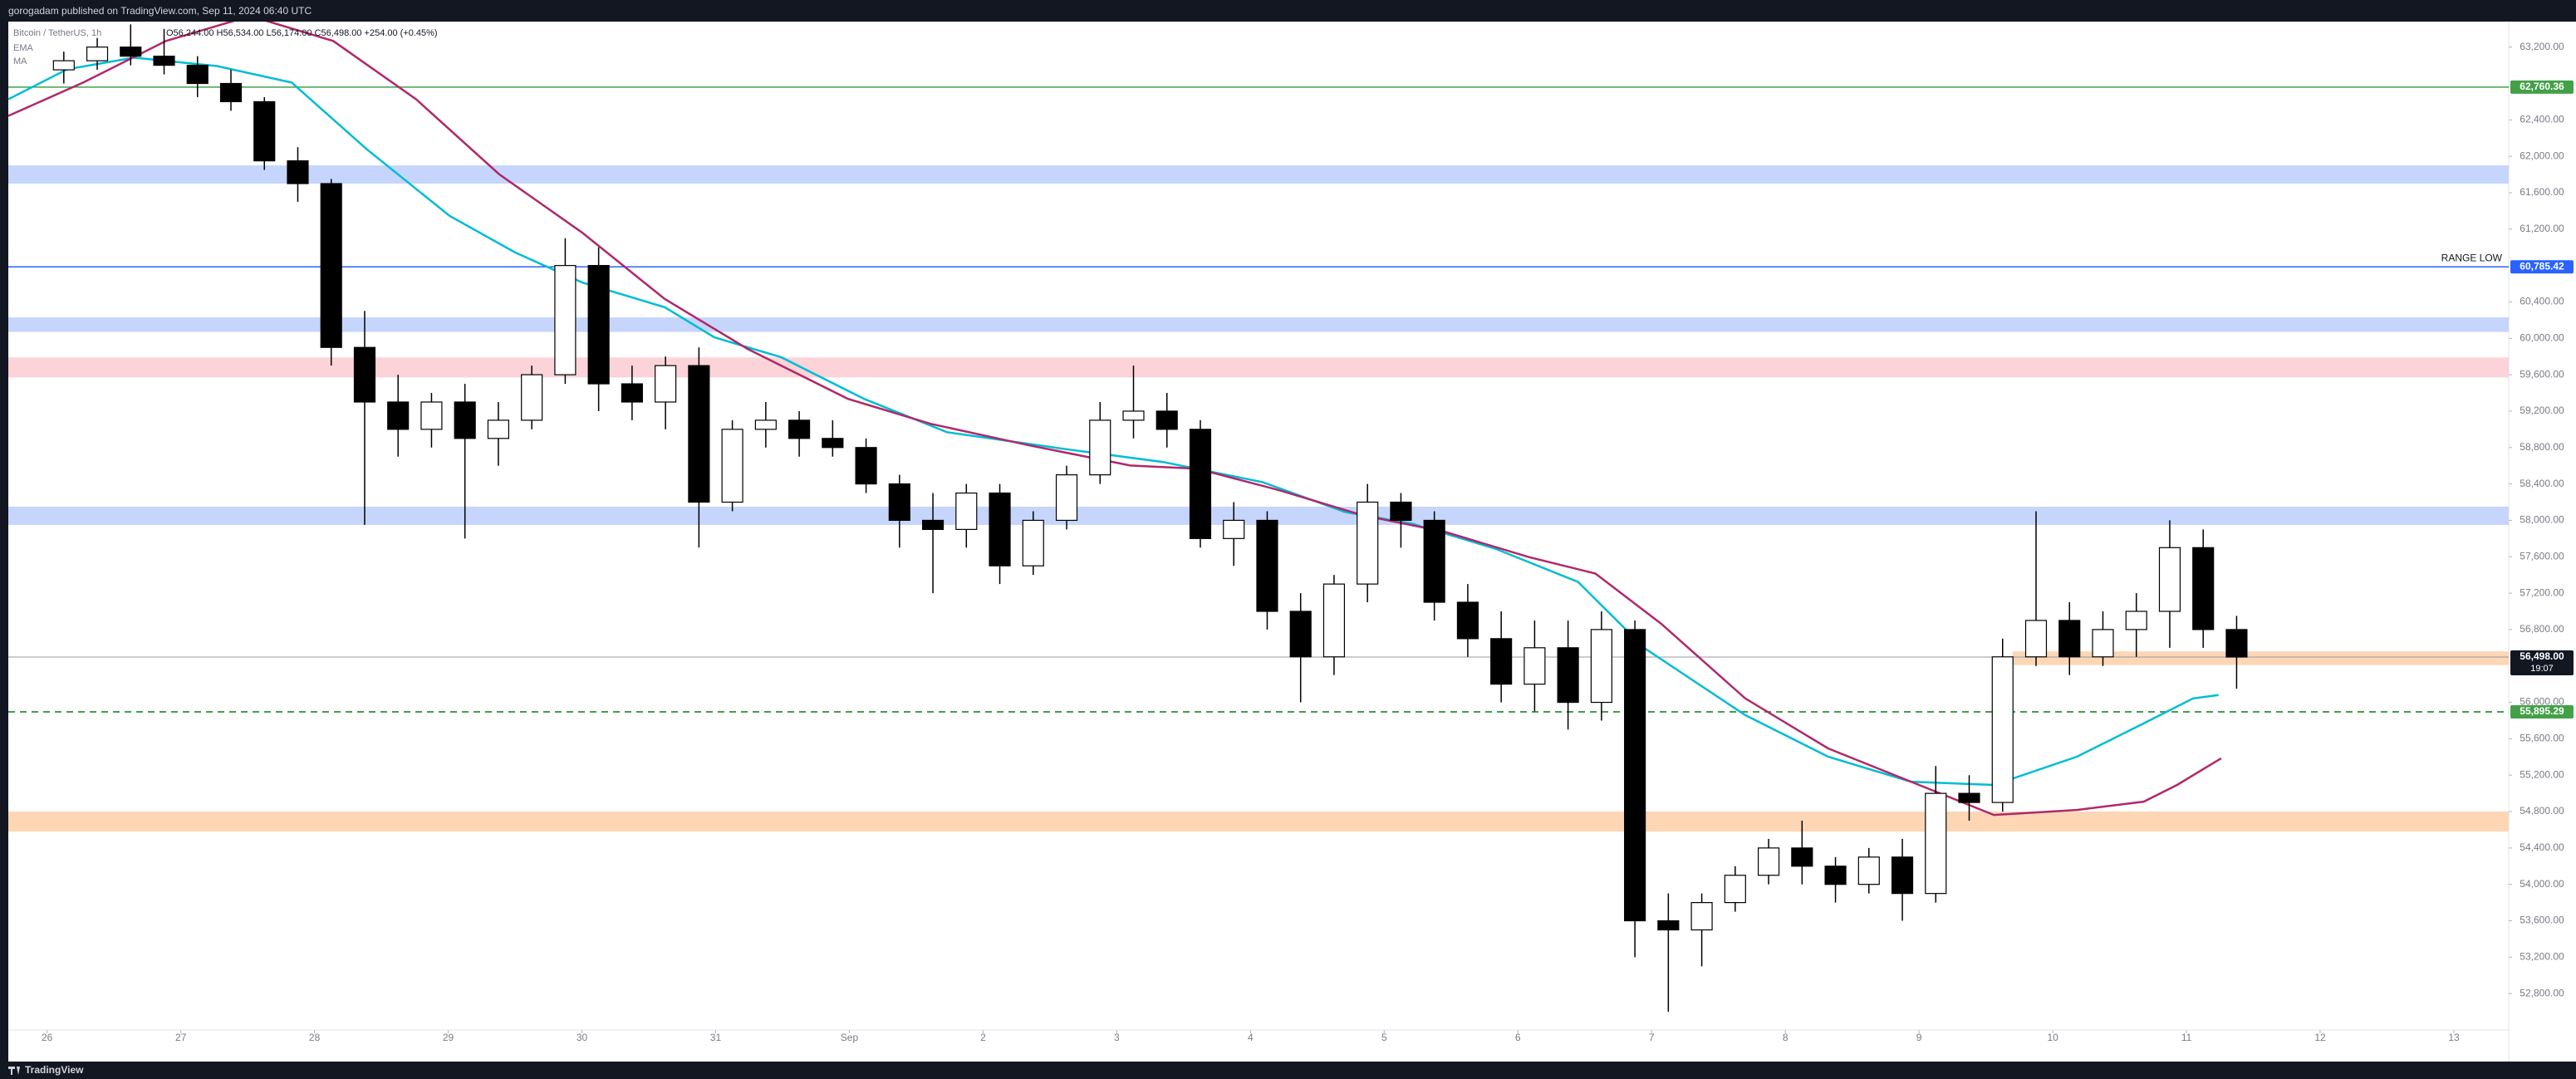 The height and width of the screenshot is (1079, 2576). What do you see at coordinates (1251, 1037) in the screenshot?
I see `x-tick-label: 4` at bounding box center [1251, 1037].